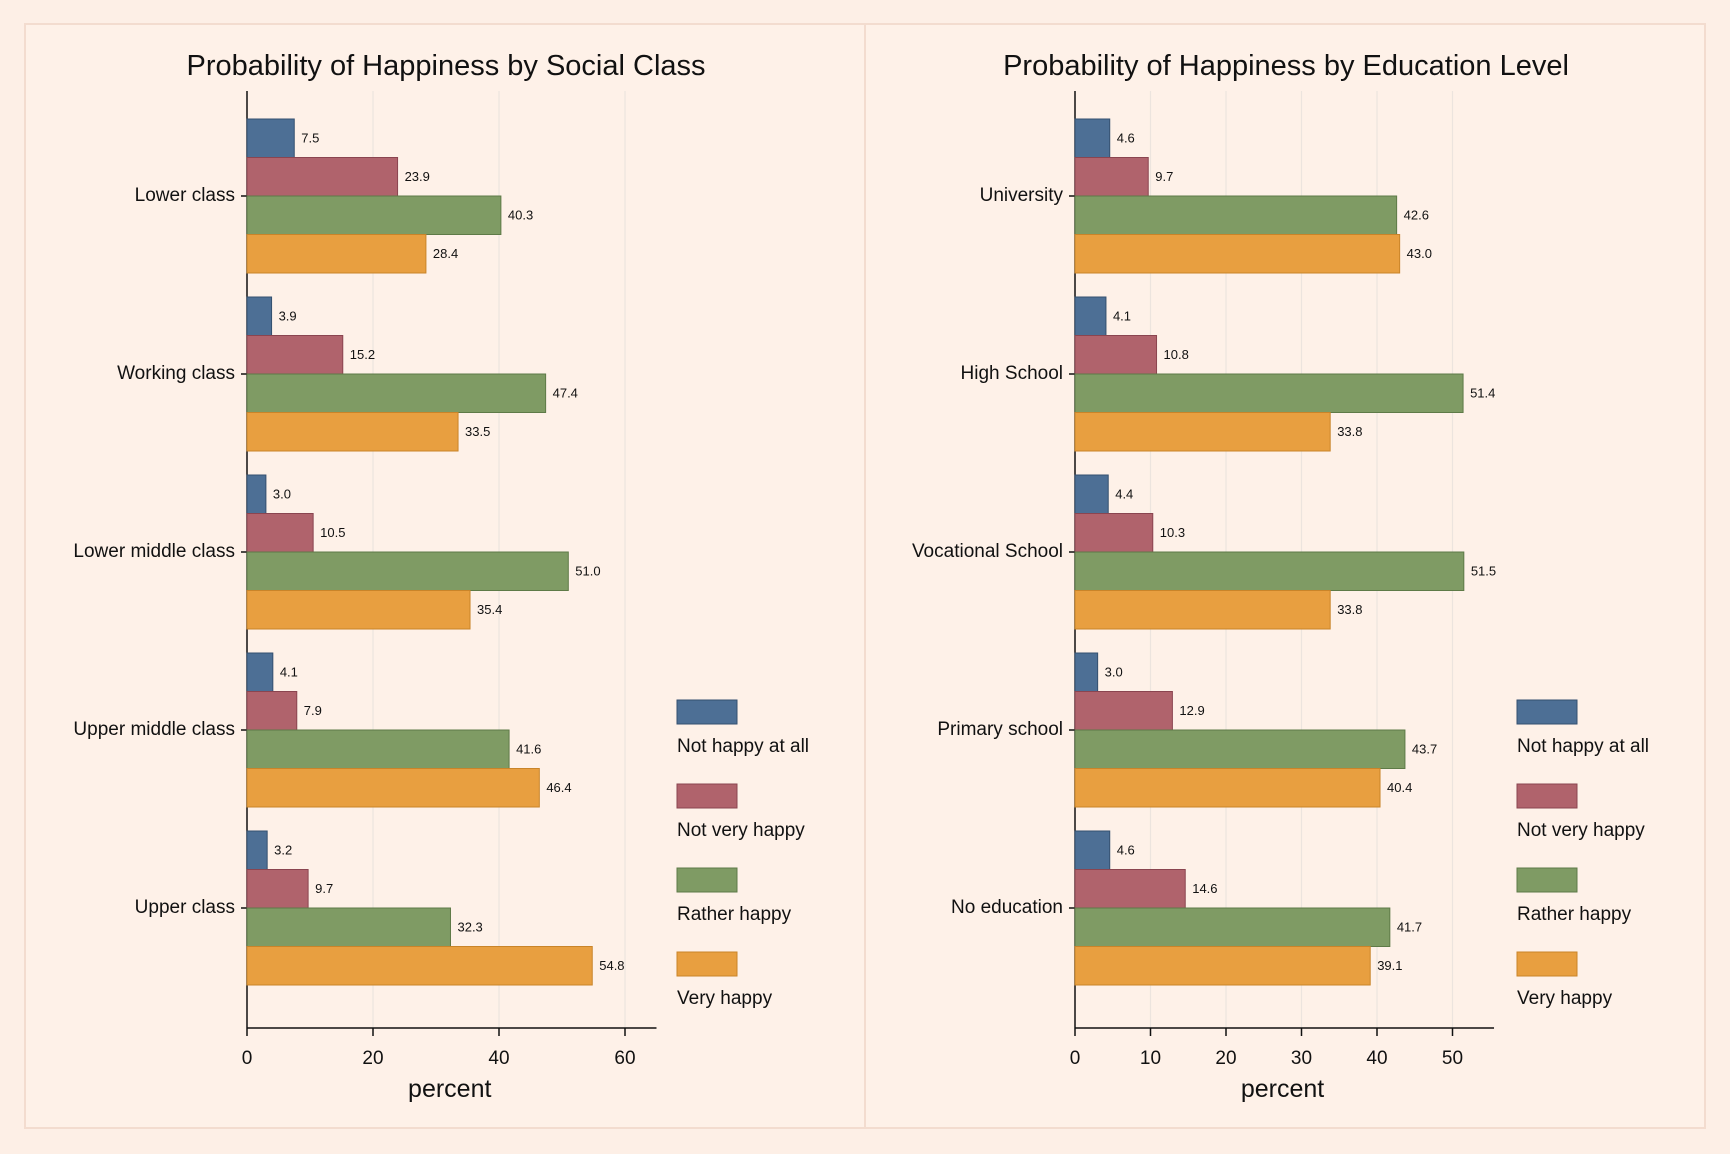 This screenshot has width=1730, height=1154. I want to click on data-label: 35.4, so click(489, 609).